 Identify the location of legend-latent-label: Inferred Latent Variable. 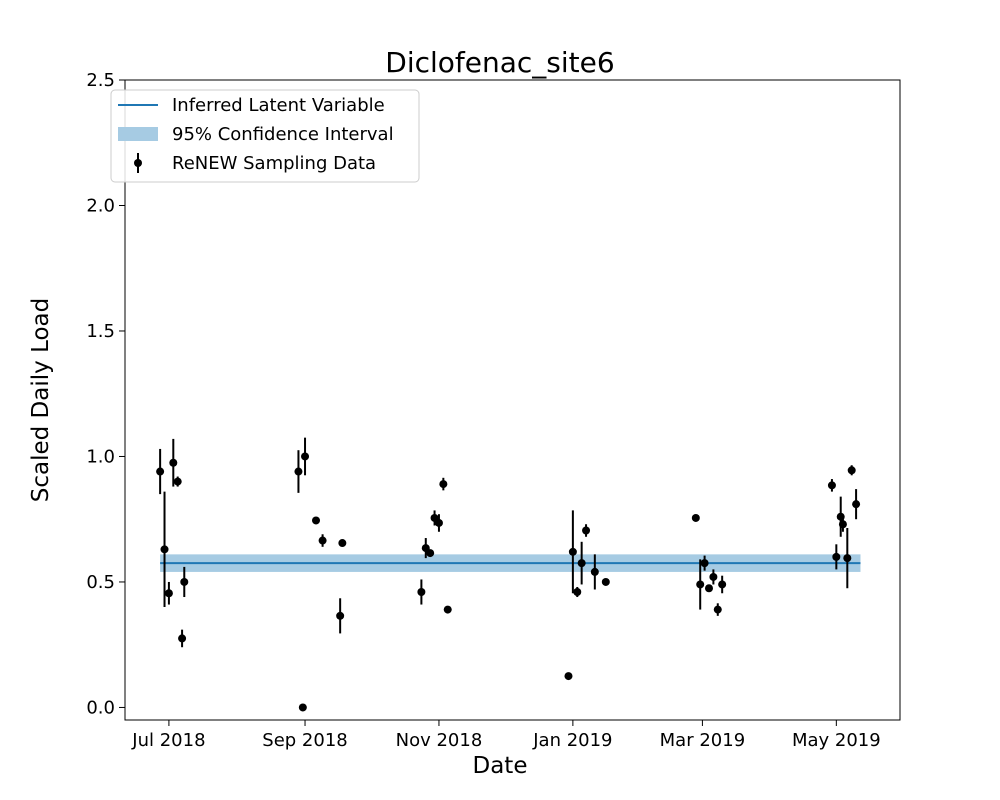
(278, 105).